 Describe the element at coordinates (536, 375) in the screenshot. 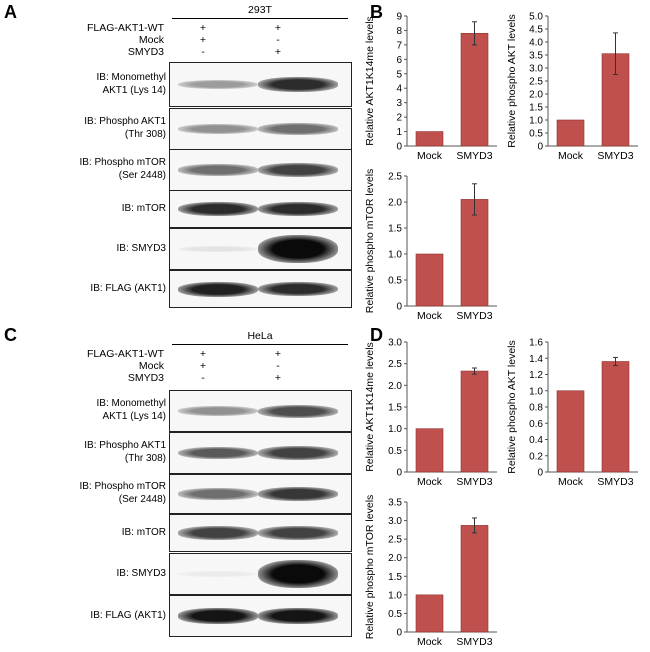

I see `y-tick-label: 1.2` at that location.